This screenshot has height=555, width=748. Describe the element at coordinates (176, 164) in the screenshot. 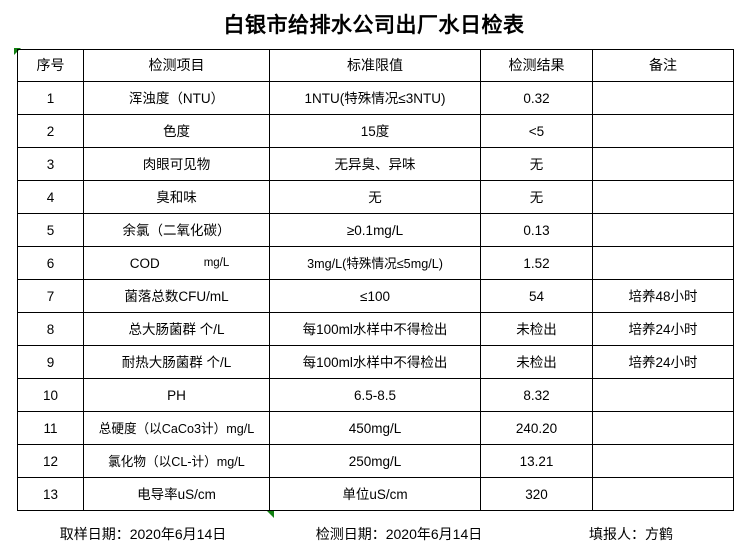

I see `row-item: 肉眼可见物` at that location.